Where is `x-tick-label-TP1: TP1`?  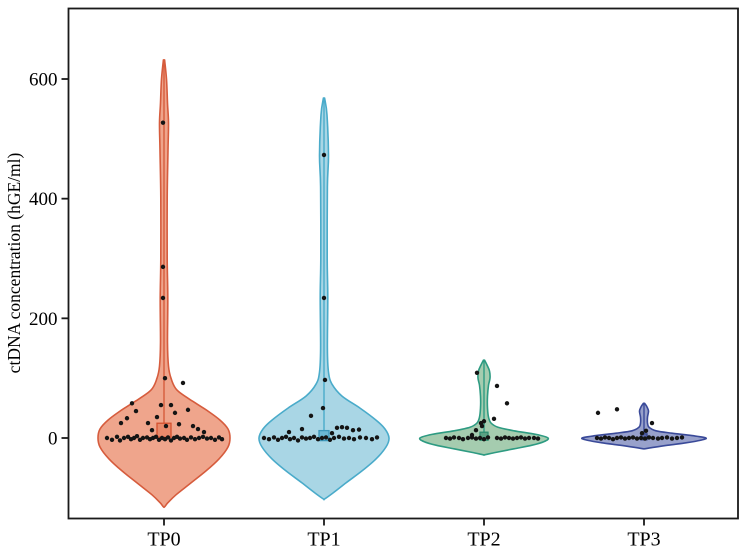
x-tick-label-TP1: TP1 is located at coordinates (323, 540).